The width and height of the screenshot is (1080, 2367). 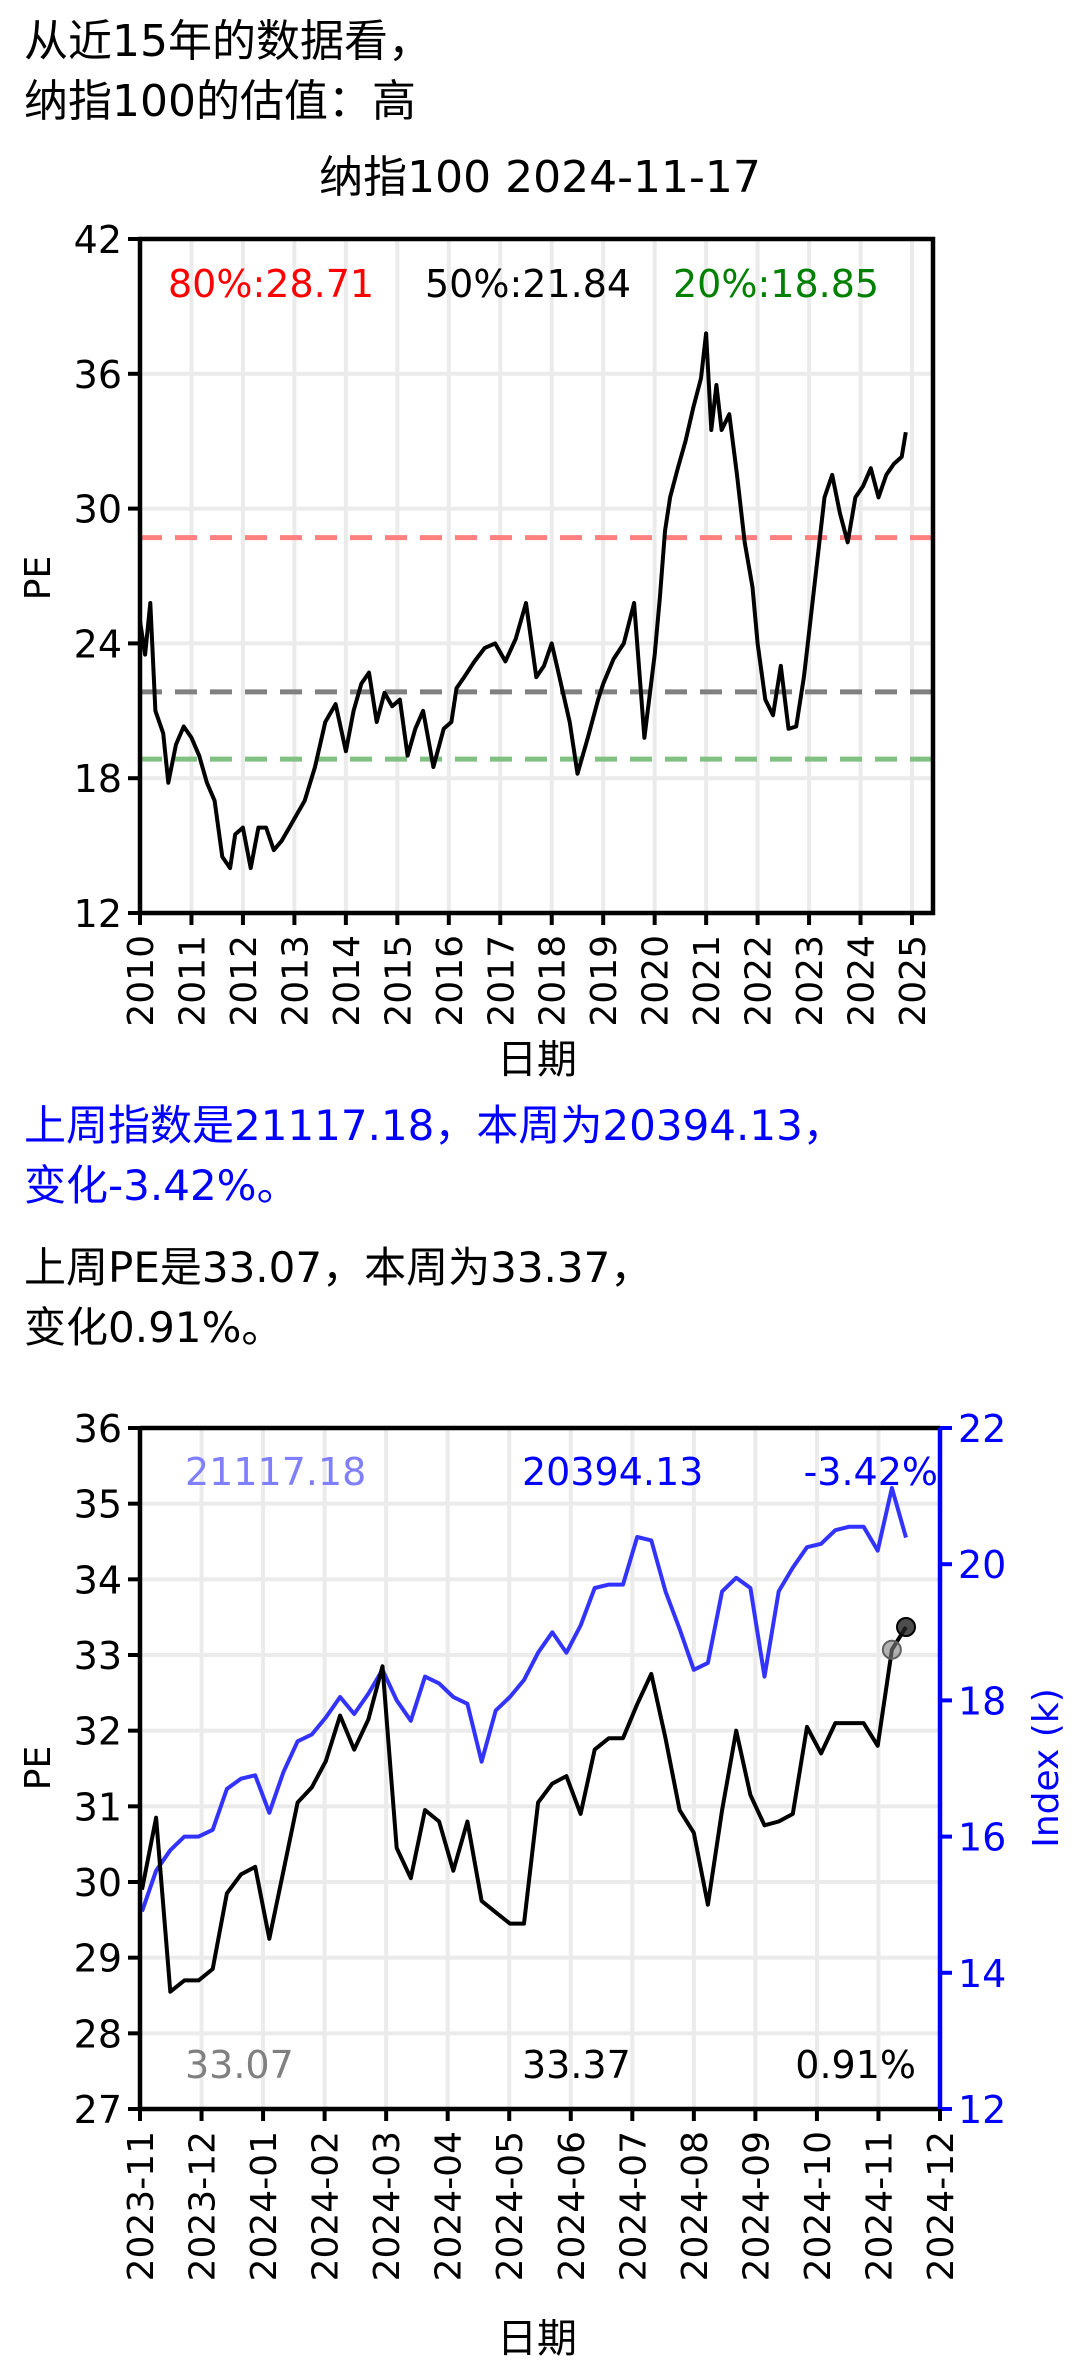 I want to click on right-y-tick-label: 20, so click(x=982, y=1565).